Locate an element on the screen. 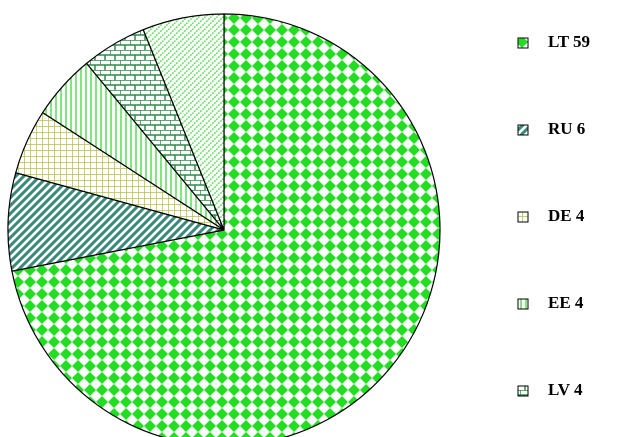  legend-label: LT 59 is located at coordinates (569, 41).